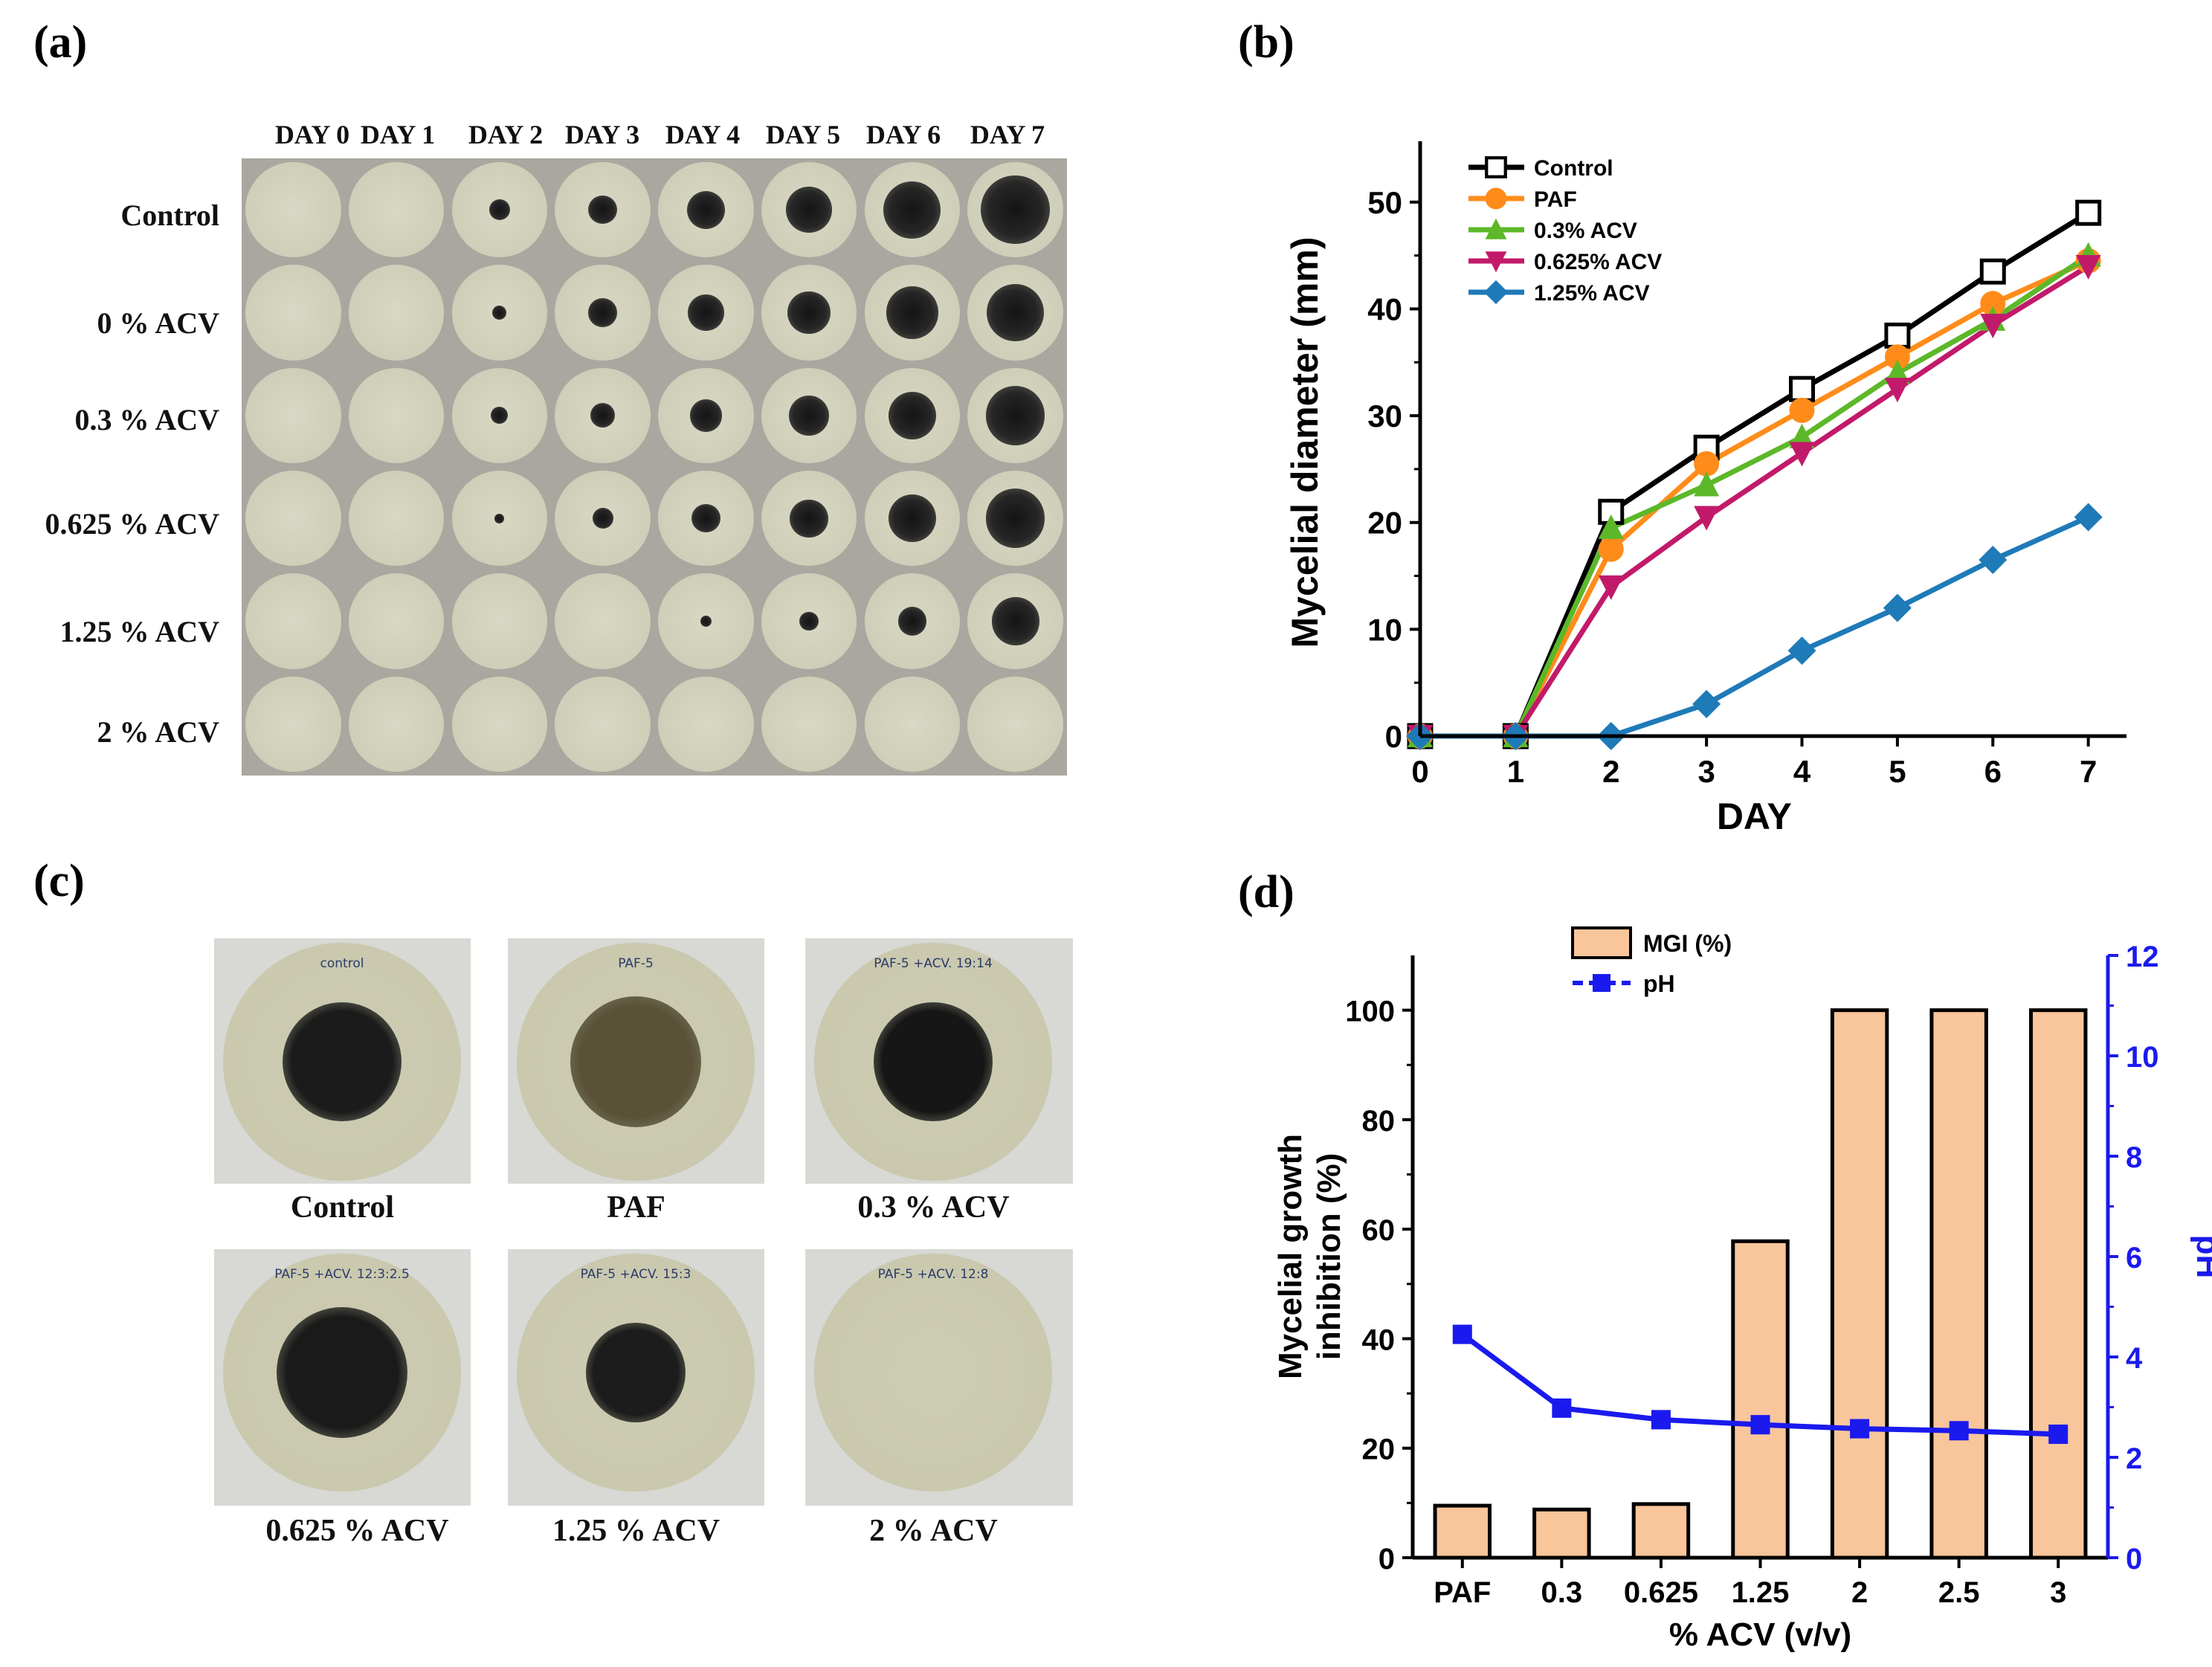  What do you see at coordinates (1760, 1634) in the screenshot?
I see `x-axis-label: % ACV (v/v)` at bounding box center [1760, 1634].